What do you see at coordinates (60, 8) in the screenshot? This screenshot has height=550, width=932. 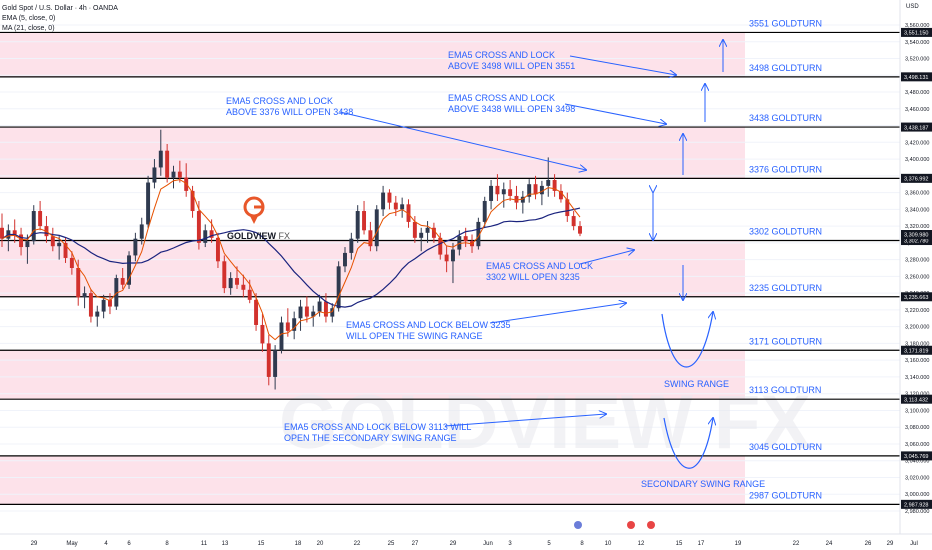 I see `chart-title: Gold Spot / U.S. Dollar · 4h · OANDA` at bounding box center [60, 8].